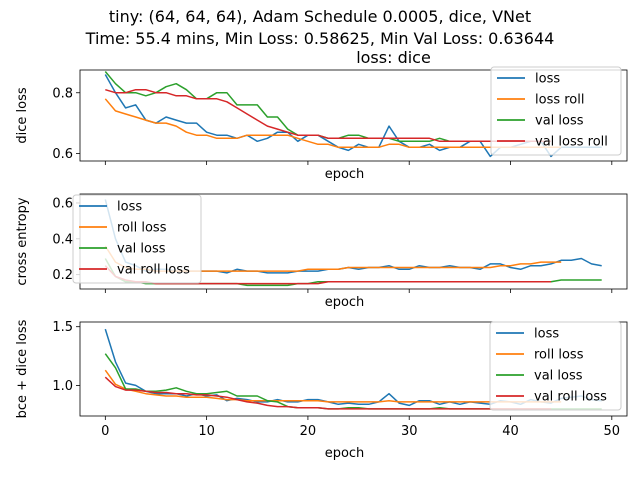 This screenshot has width=640, height=480. I want to click on y-axis-label: bce + dice loss, so click(22, 368).